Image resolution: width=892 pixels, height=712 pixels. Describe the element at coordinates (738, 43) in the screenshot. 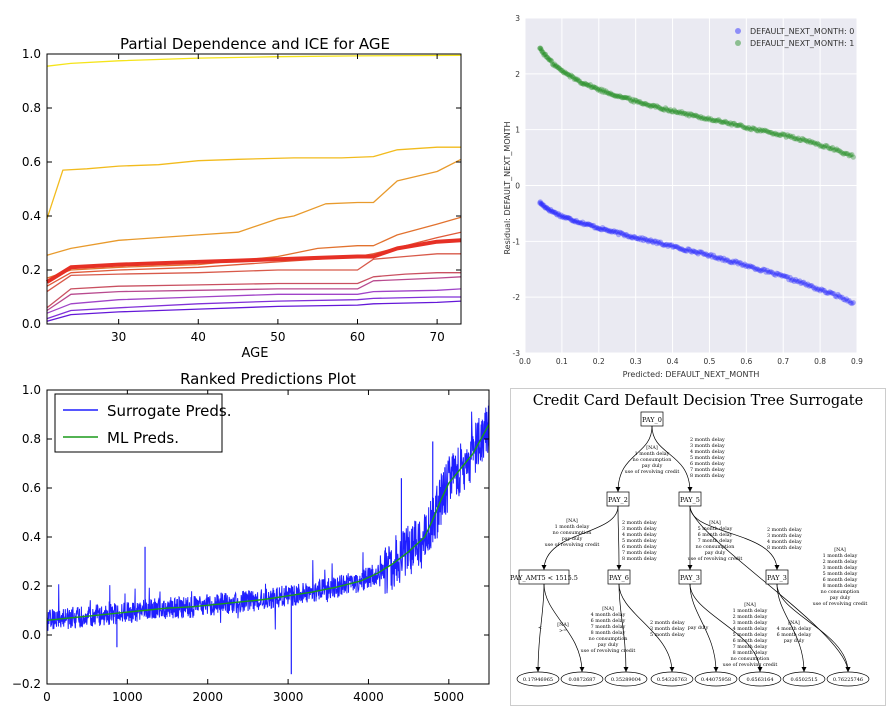

I see `legend-marker` at that location.